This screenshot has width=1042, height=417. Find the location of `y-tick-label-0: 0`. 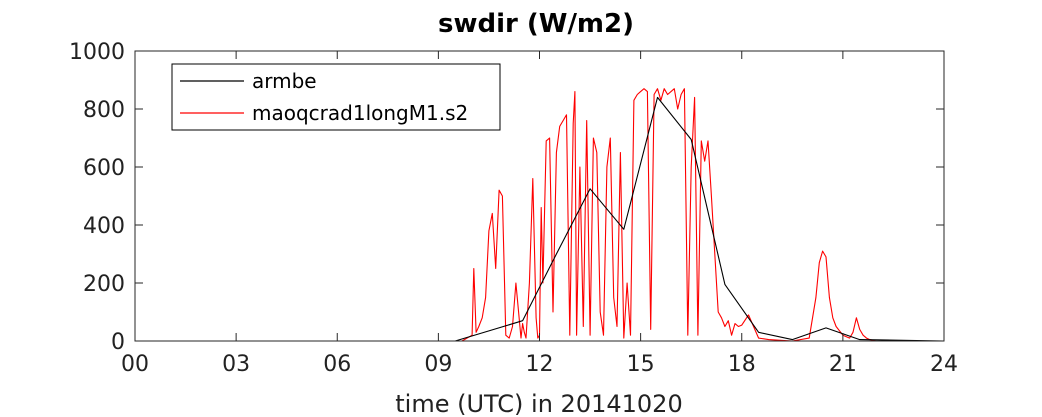

y-tick-label-0: 0 is located at coordinates (118, 342).